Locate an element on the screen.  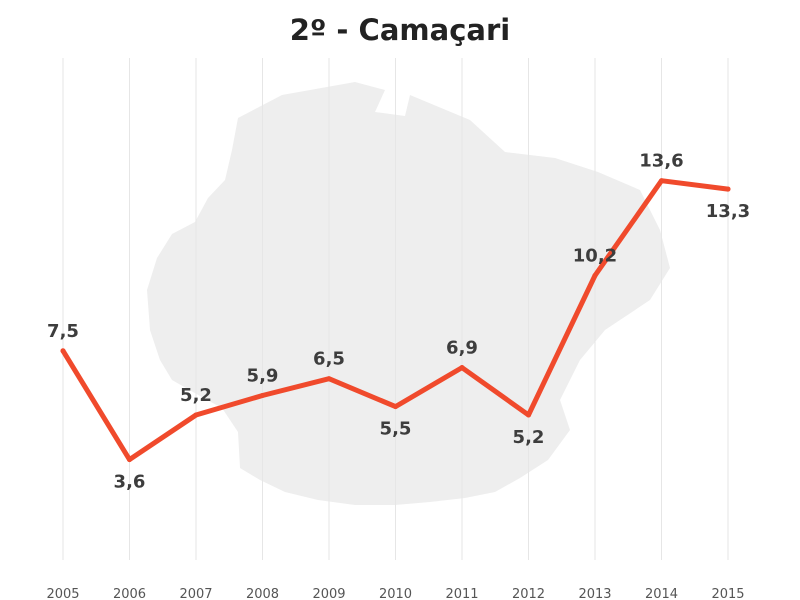
x-tick-label-2014: 2014 is located at coordinates (661, 593).